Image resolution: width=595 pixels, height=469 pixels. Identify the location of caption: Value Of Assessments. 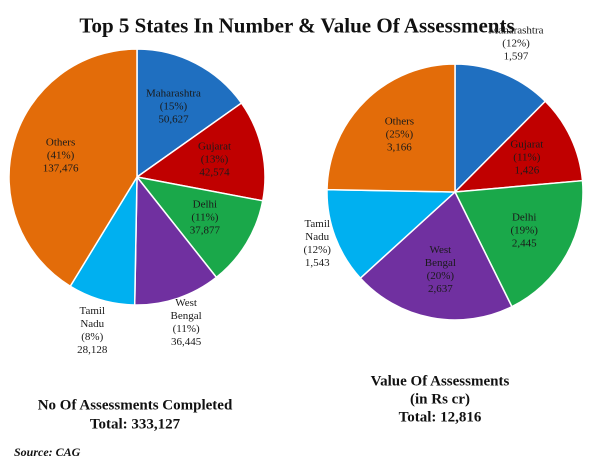
(440, 381).